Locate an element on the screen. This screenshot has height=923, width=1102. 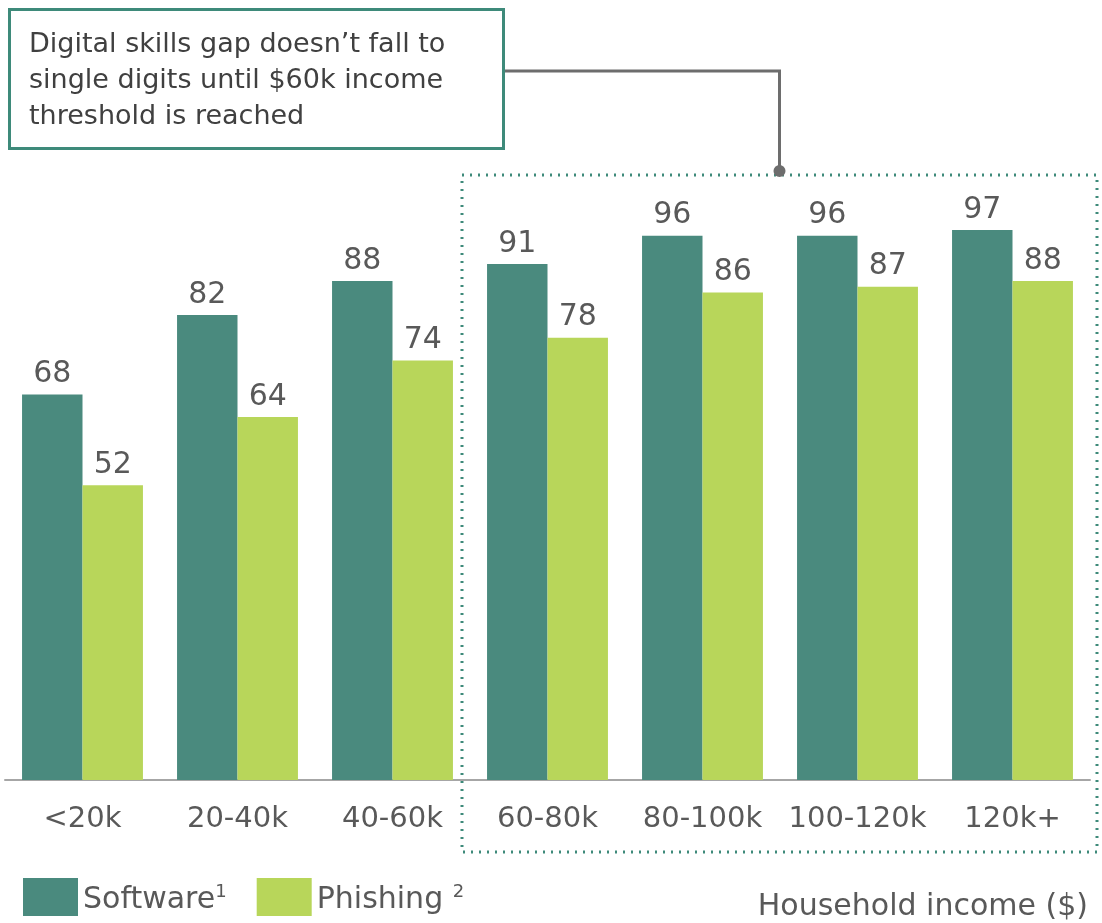
data-label: 68 is located at coordinates (52, 371).